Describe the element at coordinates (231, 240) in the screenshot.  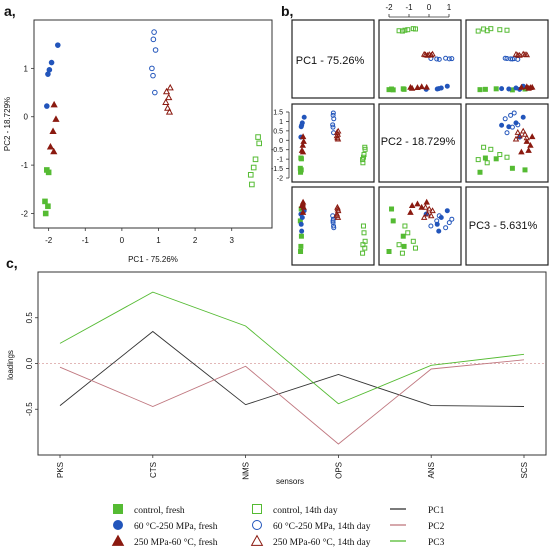
I see `x-tick-label: 3` at that location.